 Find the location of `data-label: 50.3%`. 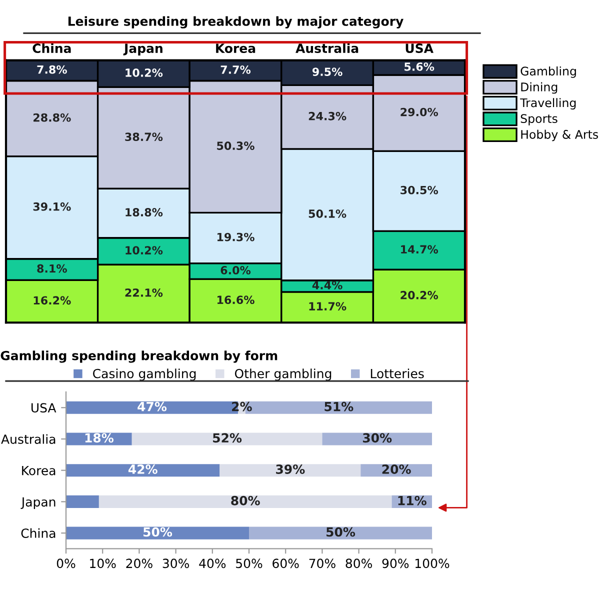

data-label: 50.3% is located at coordinates (235, 146).